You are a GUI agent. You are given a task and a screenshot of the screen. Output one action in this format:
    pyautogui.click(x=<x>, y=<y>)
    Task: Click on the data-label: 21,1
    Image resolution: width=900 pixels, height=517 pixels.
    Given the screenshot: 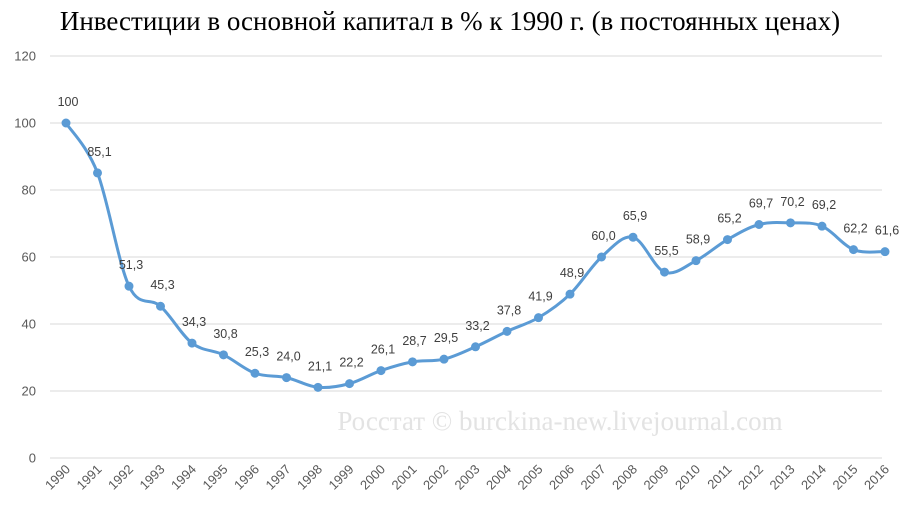 What is the action you would take?
    pyautogui.click(x=320, y=366)
    